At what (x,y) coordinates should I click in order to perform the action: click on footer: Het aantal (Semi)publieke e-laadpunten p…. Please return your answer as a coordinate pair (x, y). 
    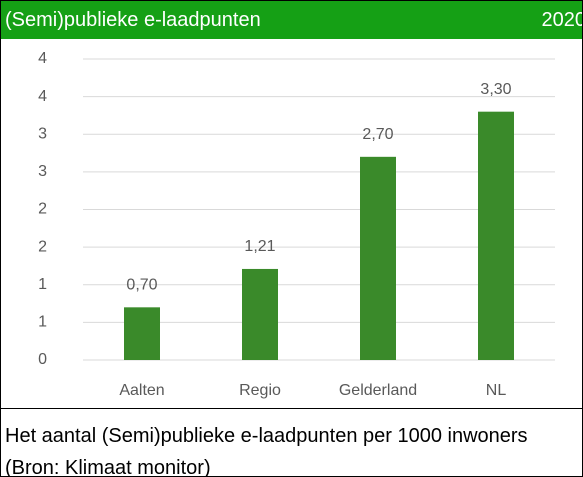
    Looking at the image, I should click on (291, 442).